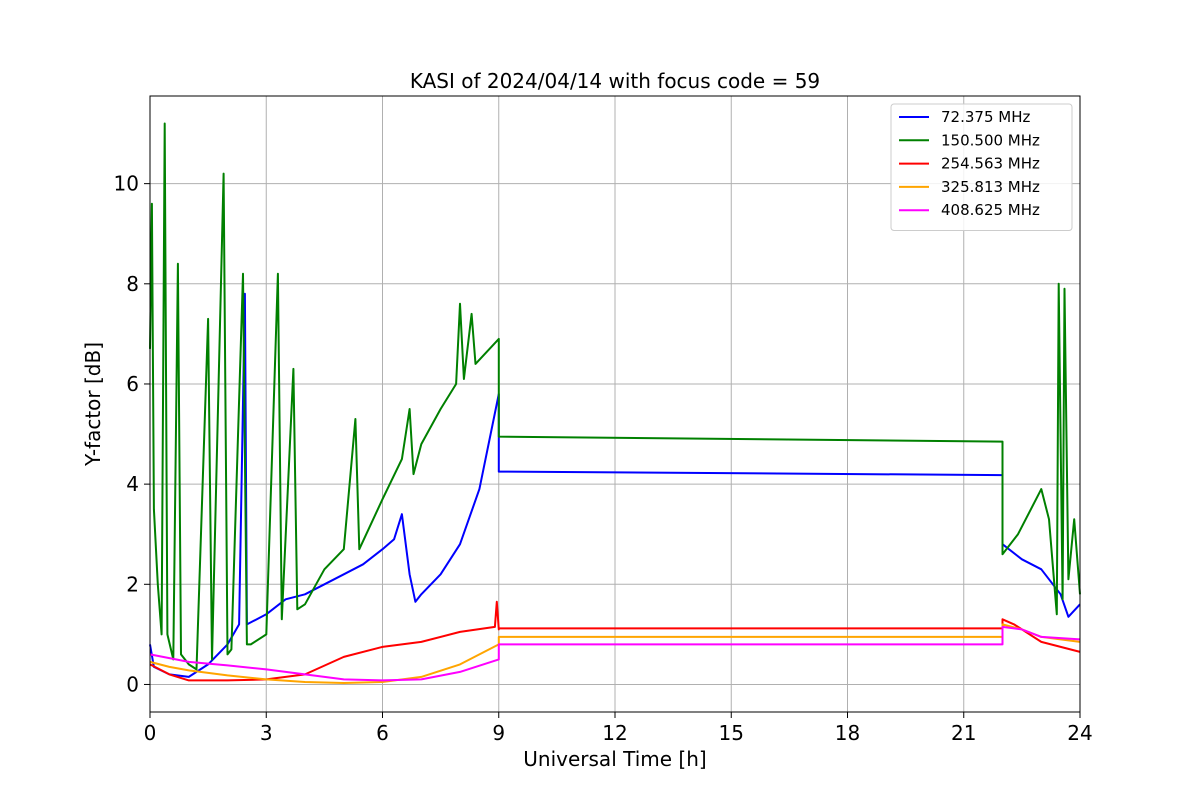  Describe the element at coordinates (731, 733) in the screenshot. I see `x-tick-label: 15` at that location.